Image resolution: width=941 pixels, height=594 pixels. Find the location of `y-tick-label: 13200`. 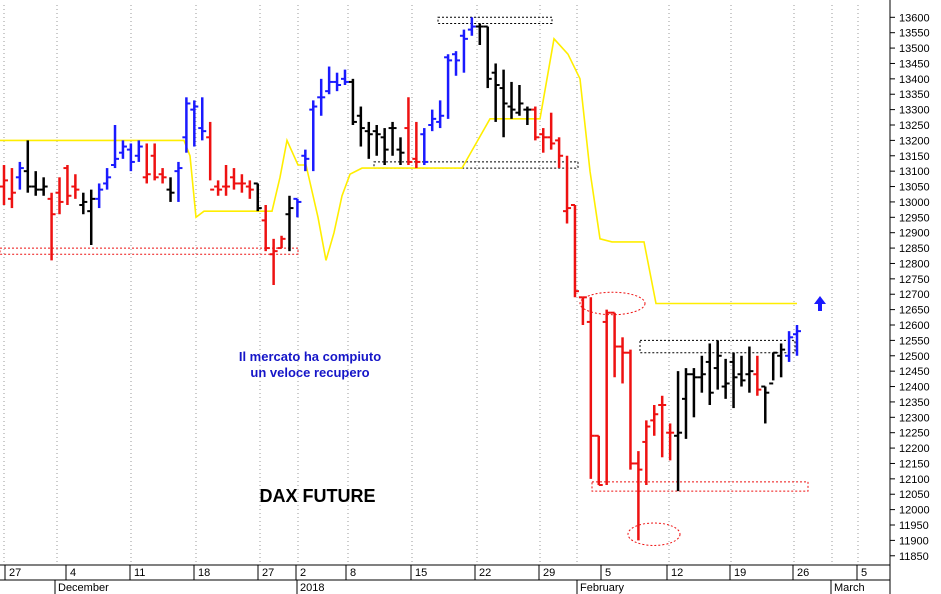

y-tick-label: 13200 is located at coordinates (914, 141).